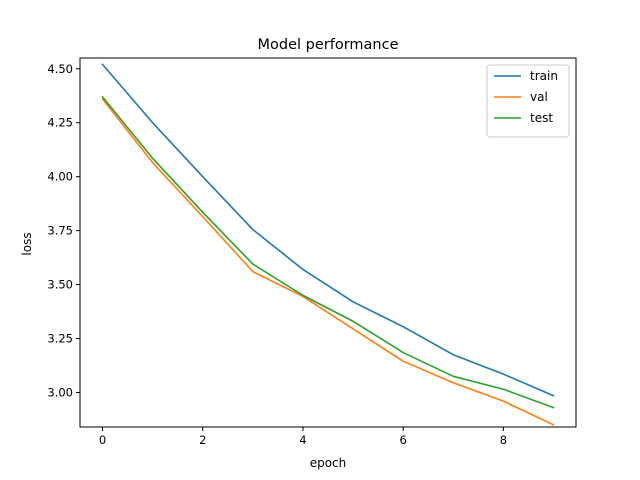 The height and width of the screenshot is (480, 640). Describe the element at coordinates (60, 339) in the screenshot. I see `y-tick-label: 3.25` at that location.